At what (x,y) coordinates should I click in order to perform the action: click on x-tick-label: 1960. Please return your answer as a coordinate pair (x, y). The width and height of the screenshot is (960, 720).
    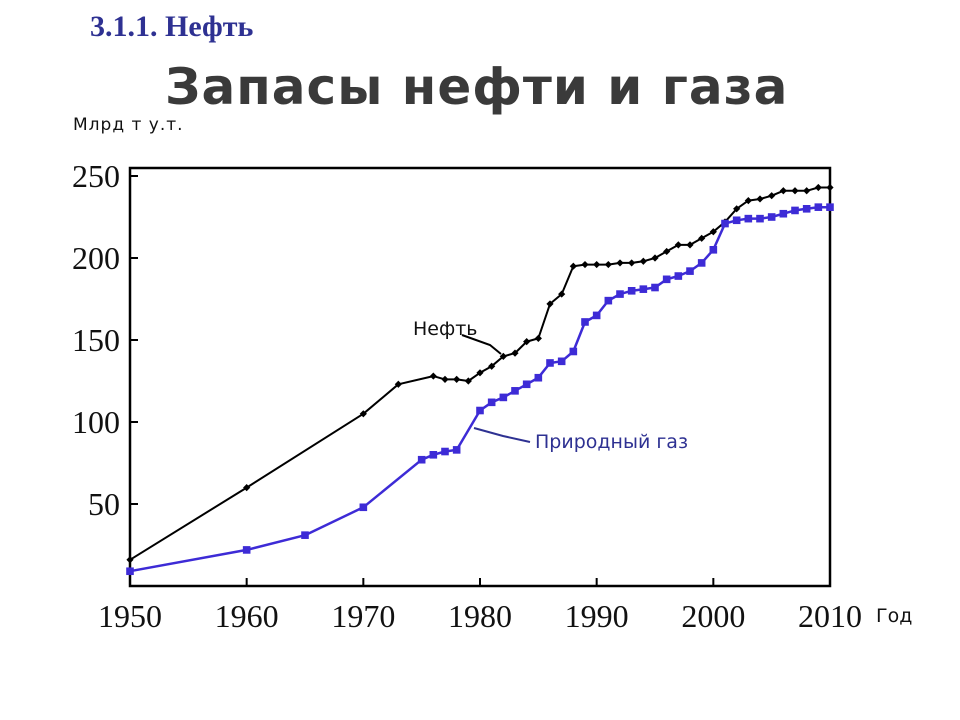
    Looking at the image, I should click on (247, 616).